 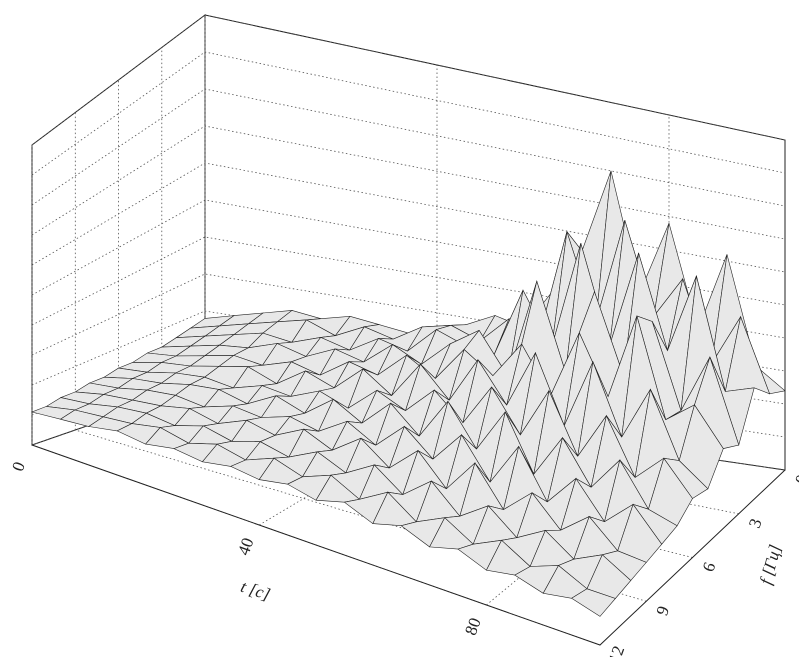 What do you see at coordinates (617, 650) in the screenshot?
I see `y-tick-label: 12` at bounding box center [617, 650].